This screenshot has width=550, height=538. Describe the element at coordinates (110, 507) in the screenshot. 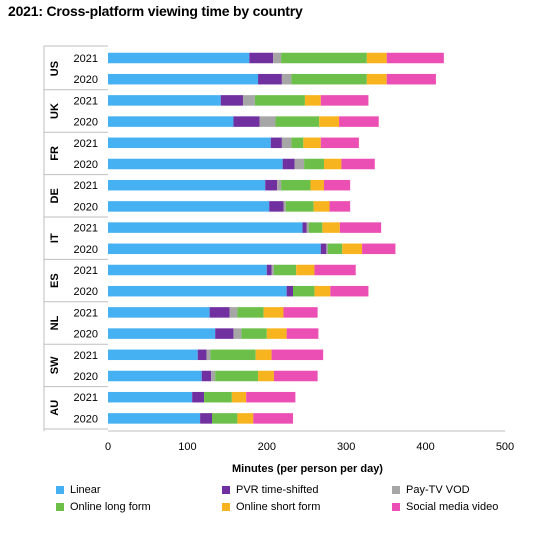

I see `legend-label: Online long form` at that location.